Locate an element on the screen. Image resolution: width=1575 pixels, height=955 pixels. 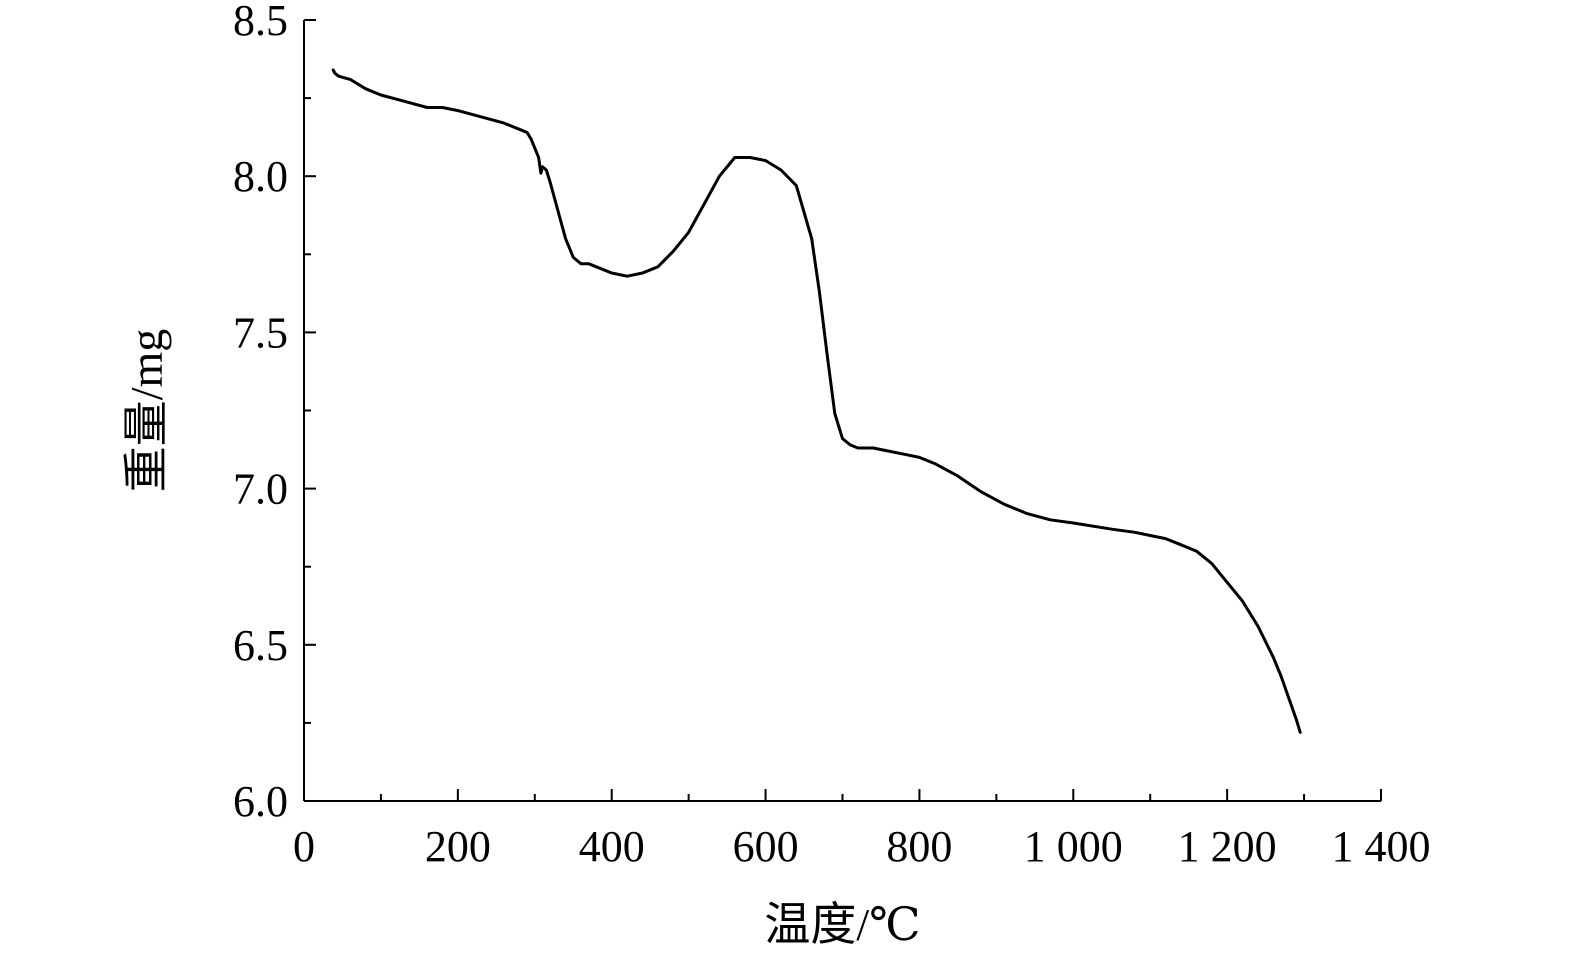
x-tick-label: 1 000 is located at coordinates (1073, 846).